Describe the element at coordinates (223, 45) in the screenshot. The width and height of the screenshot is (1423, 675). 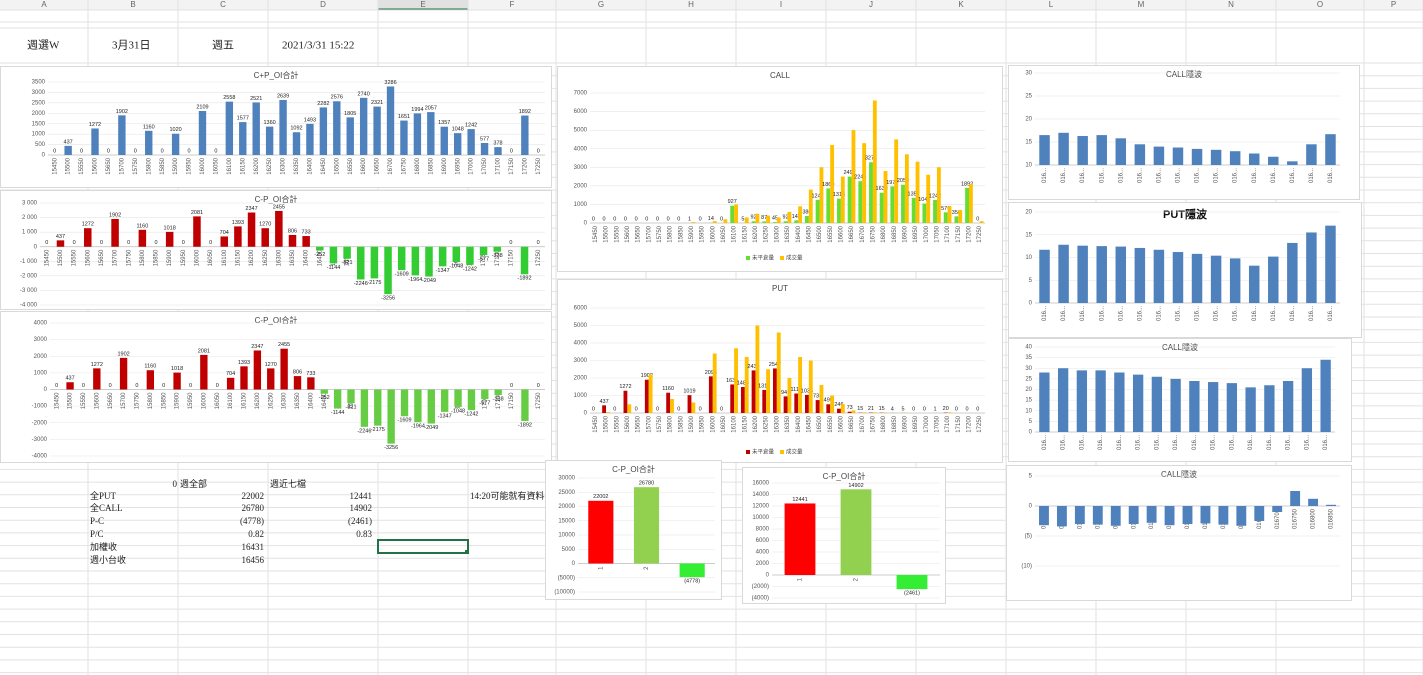
I see `cell: 週五` at that location.